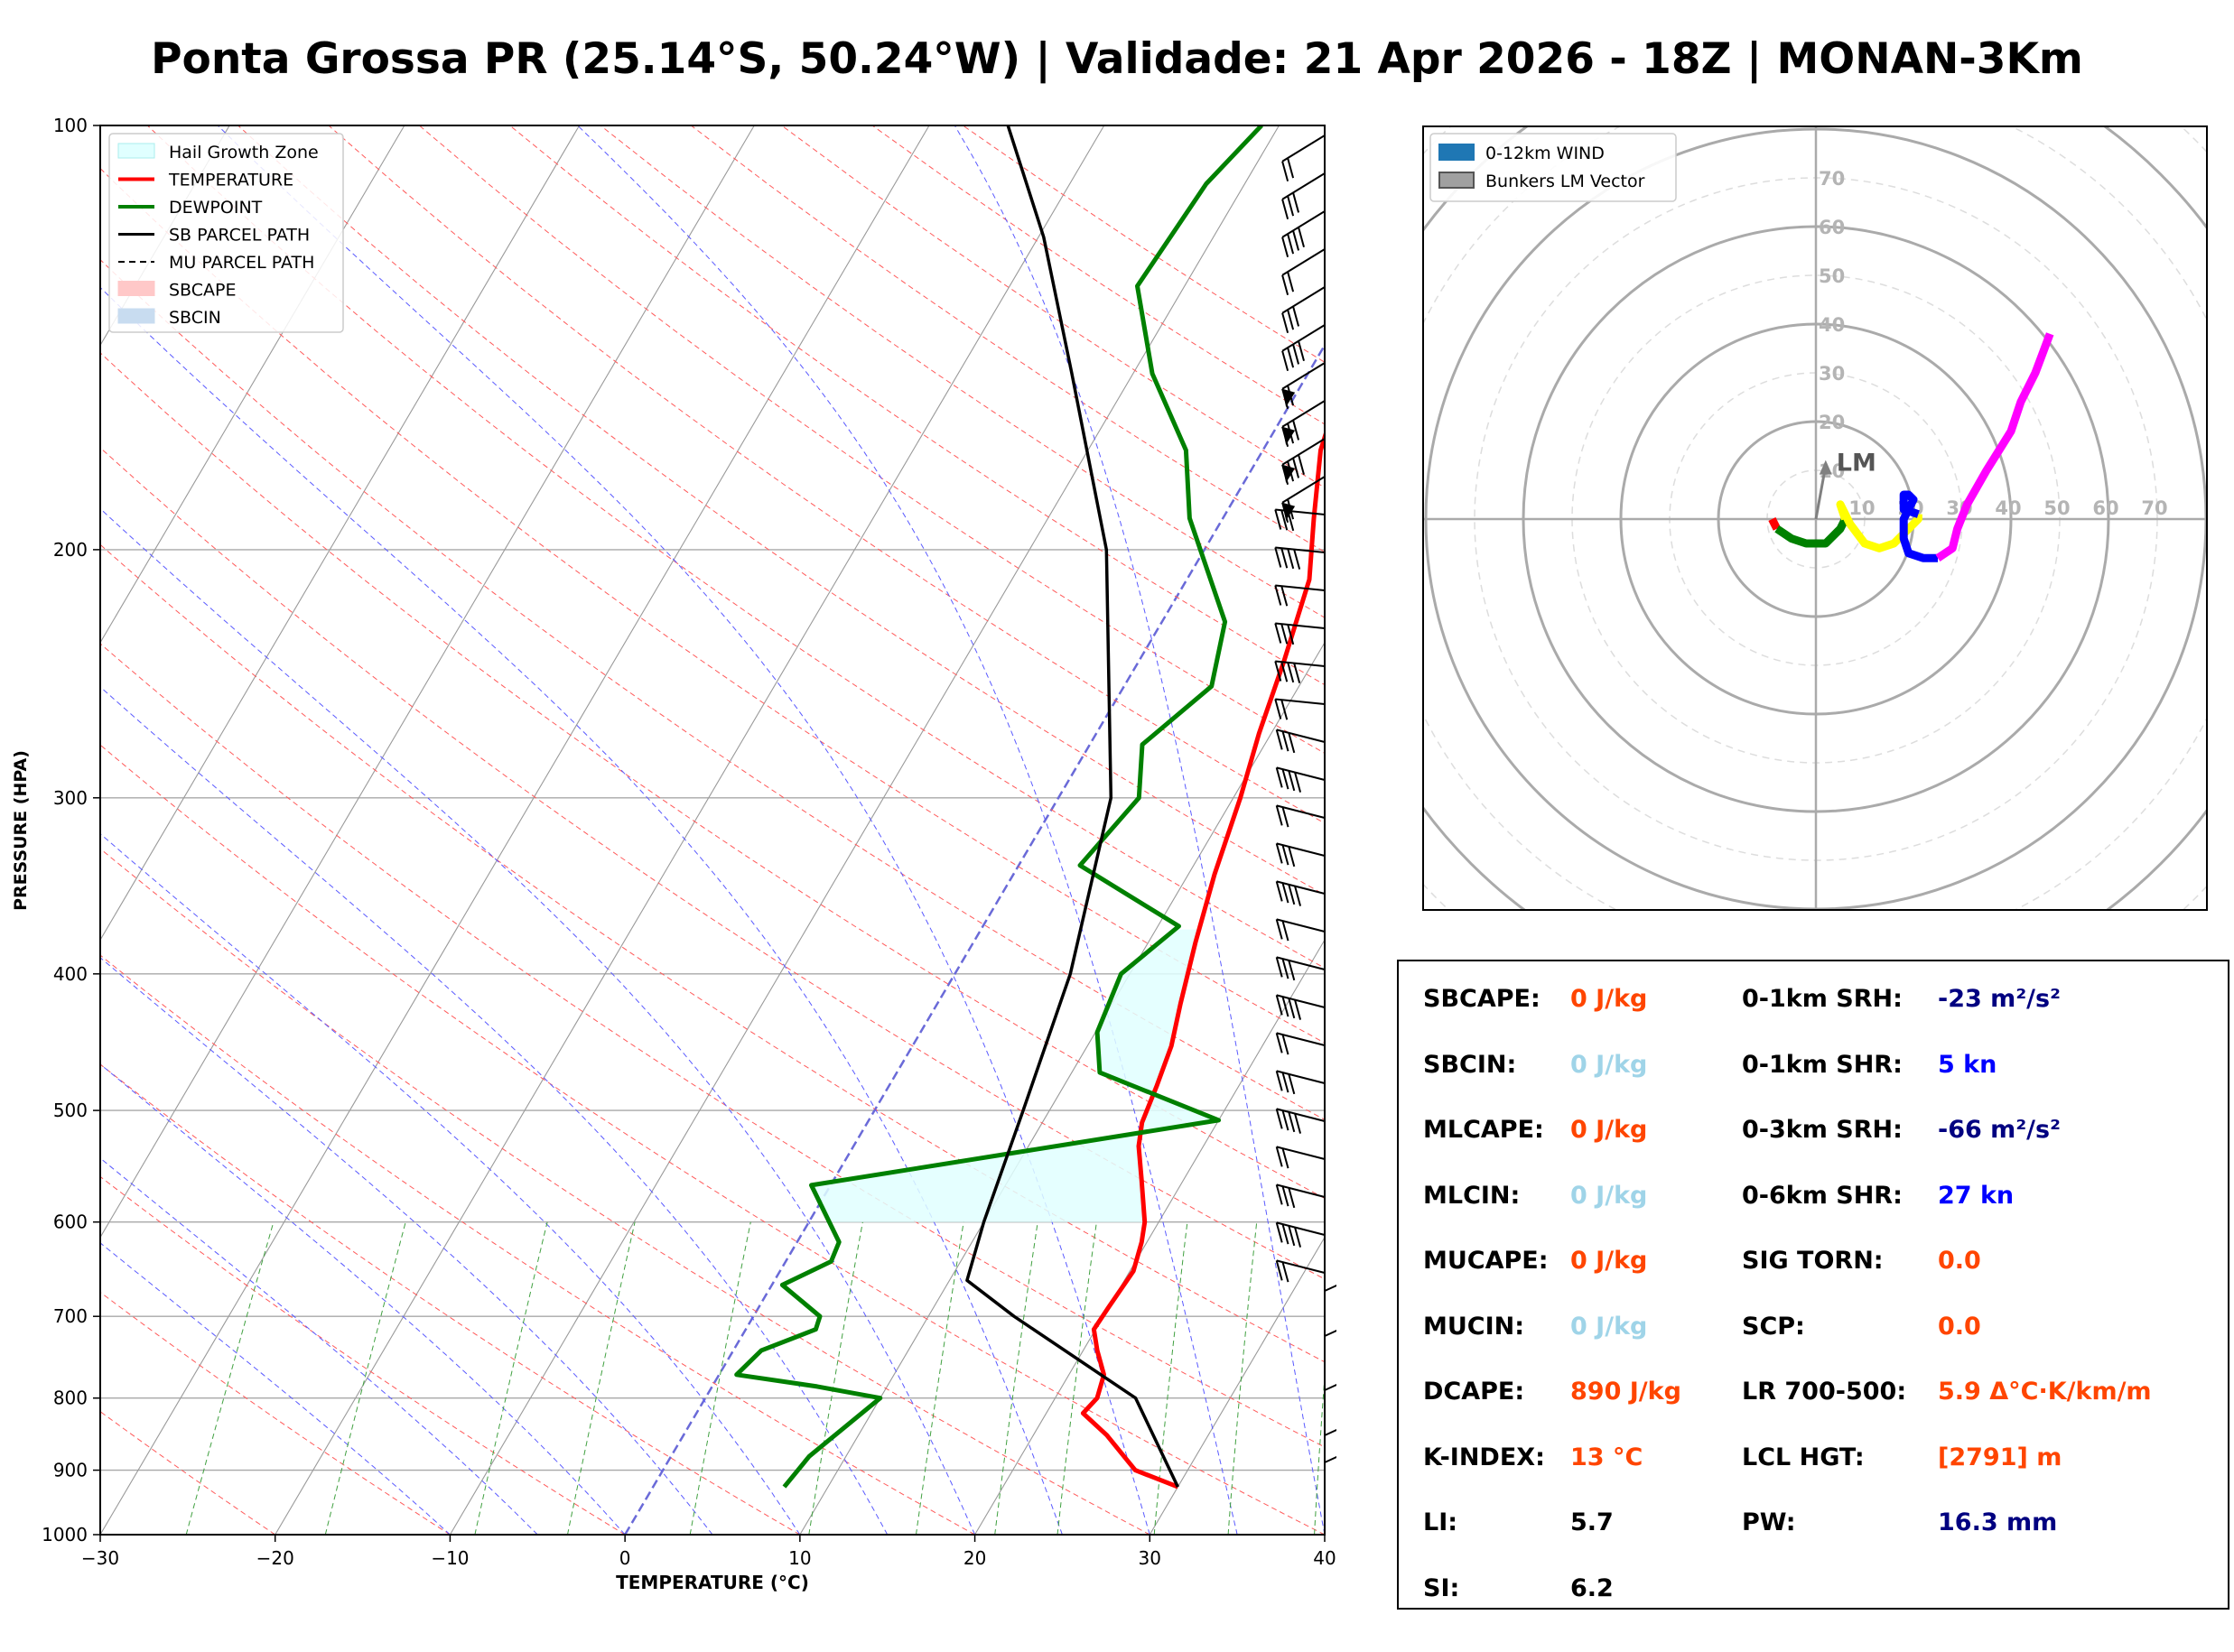 The height and width of the screenshot is (1652, 2234). I want to click on stat-label: SCP:, so click(1773, 1326).